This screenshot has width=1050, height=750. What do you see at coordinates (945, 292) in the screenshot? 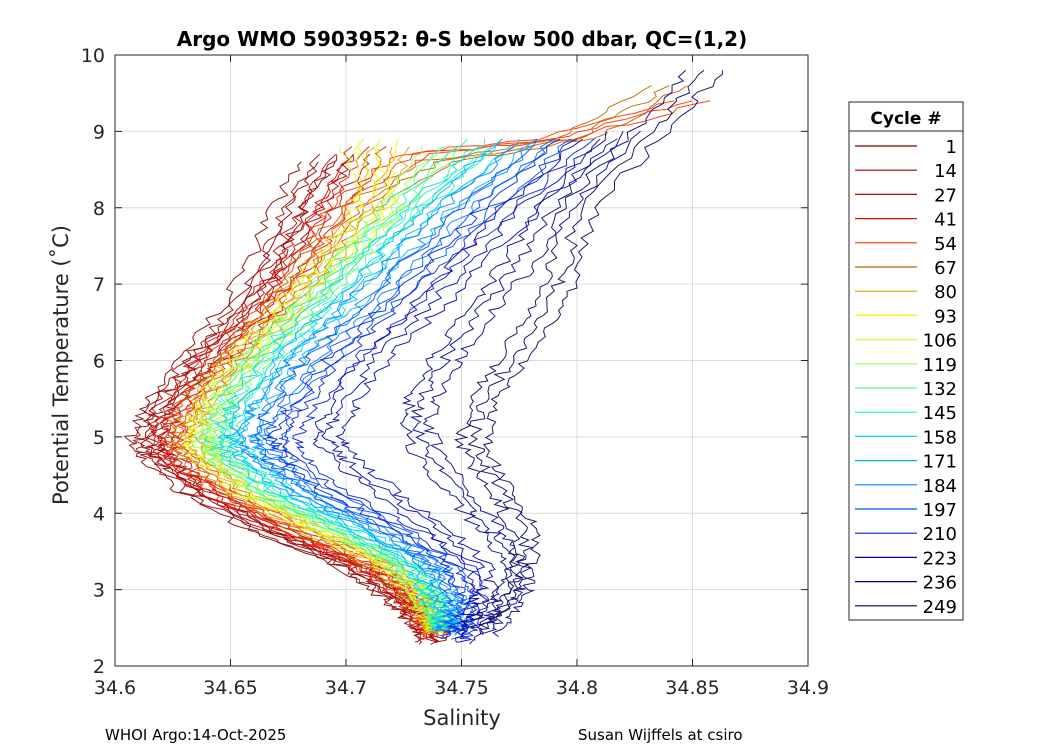
I see `legend-label-80: 80` at bounding box center [945, 292].